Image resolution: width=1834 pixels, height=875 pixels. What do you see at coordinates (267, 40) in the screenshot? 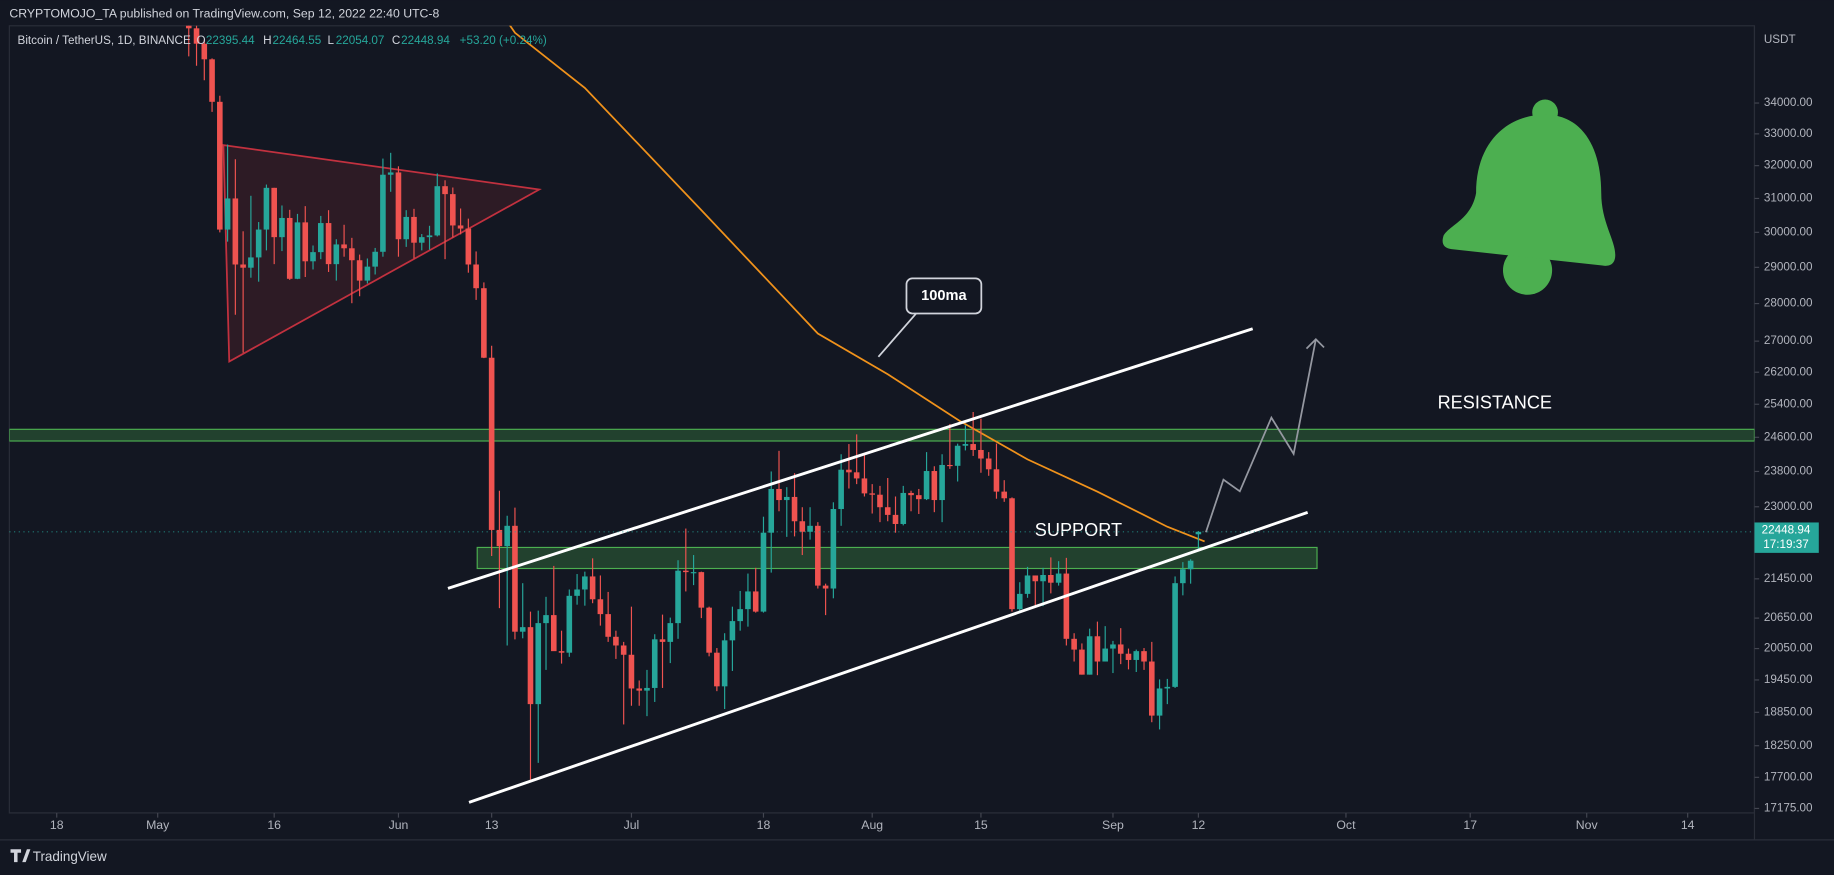
I see `legend-ohlc-letter: H` at bounding box center [267, 40].